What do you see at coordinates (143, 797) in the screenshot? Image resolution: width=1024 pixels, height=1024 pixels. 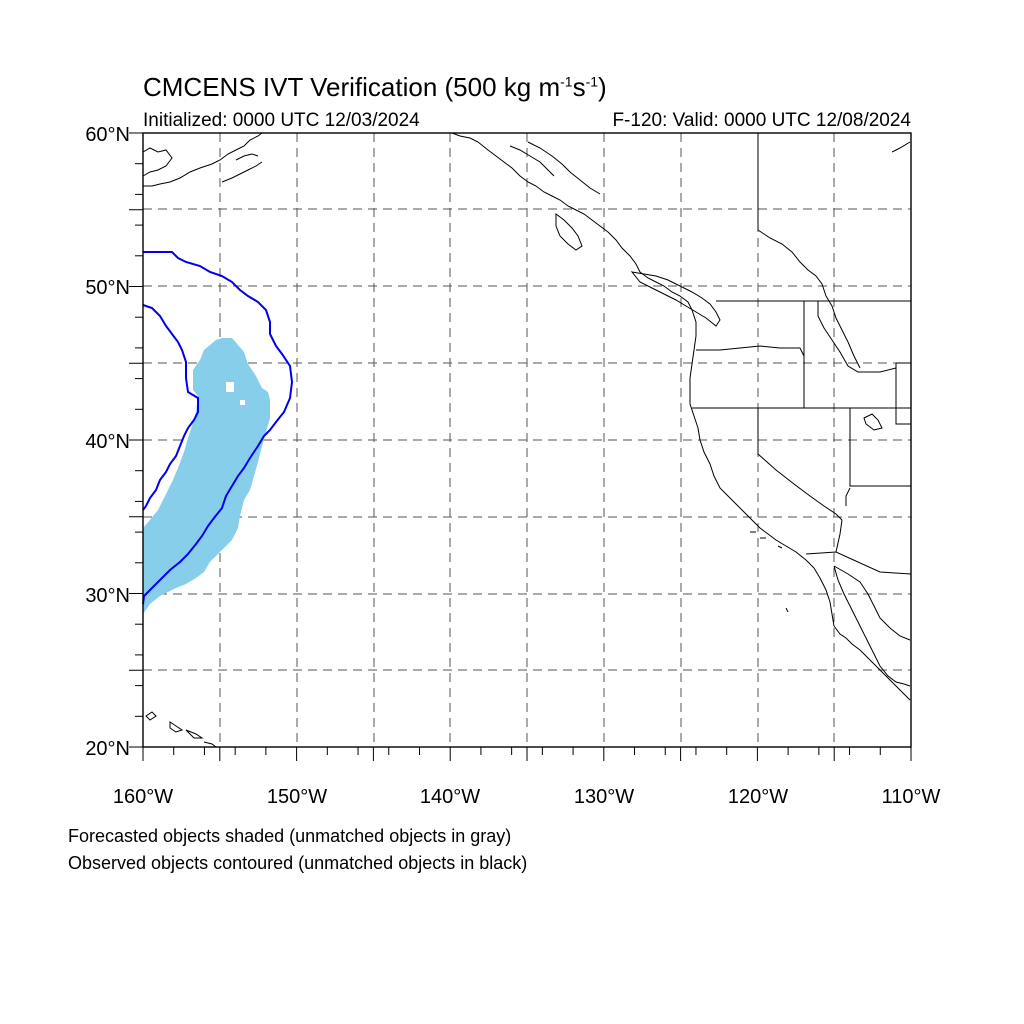 I see `lon-label-160w: 160°W` at bounding box center [143, 797].